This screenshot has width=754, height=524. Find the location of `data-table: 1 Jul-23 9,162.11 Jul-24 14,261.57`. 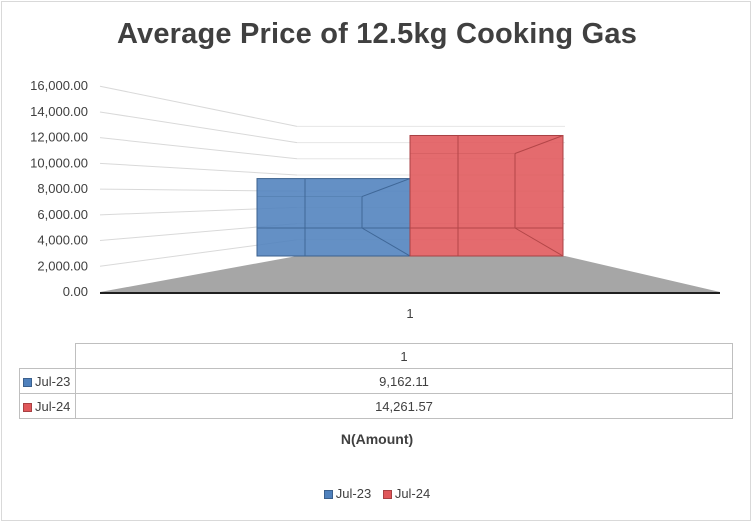

data-table: 1 Jul-23 9,162.11 Jul-24 14,261.57 is located at coordinates (376, 381).